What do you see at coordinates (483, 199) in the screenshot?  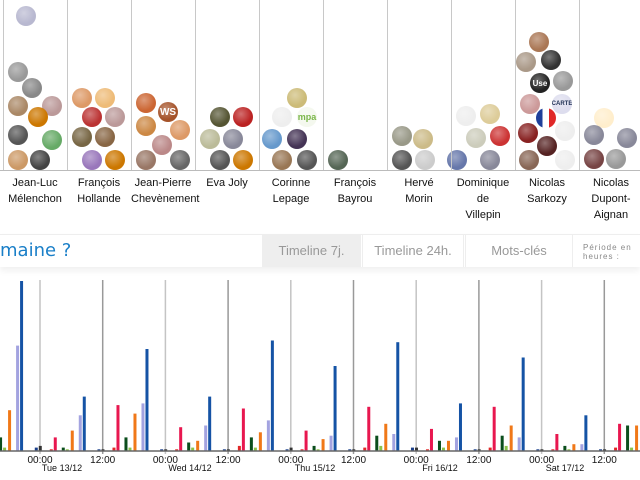 I see `candidate-name: Dominique de Villepin` at bounding box center [483, 199].